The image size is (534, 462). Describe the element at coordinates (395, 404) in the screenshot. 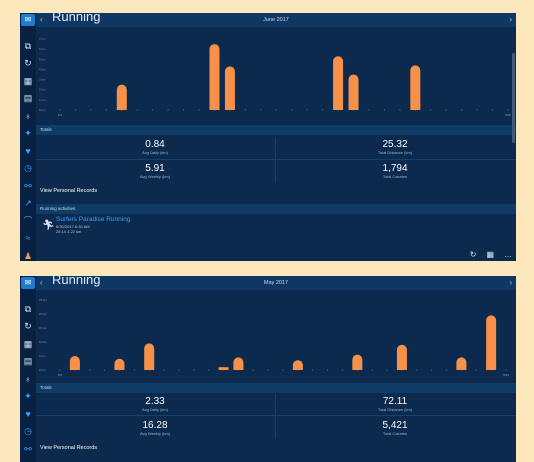

I see `total-distance-stat: 72.11 Total Distance (km)` at that location.